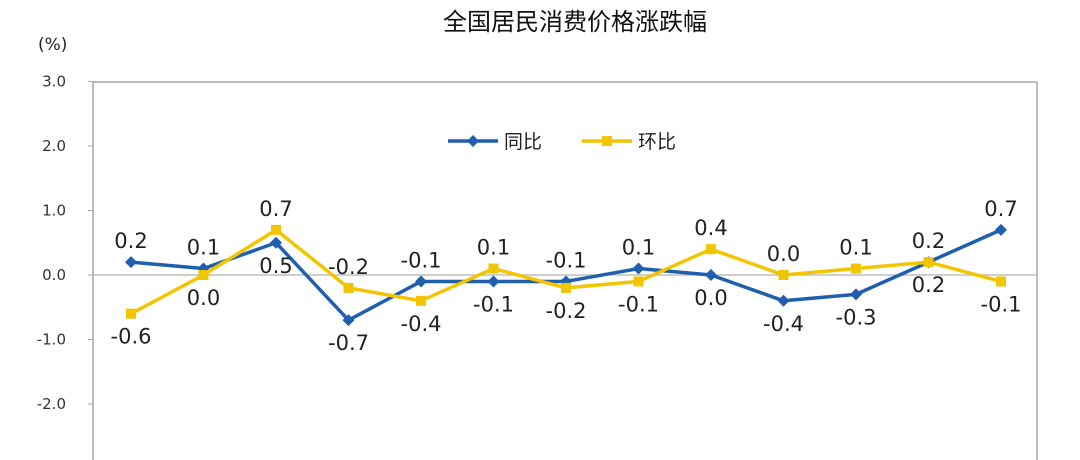  Describe the element at coordinates (657, 142) in the screenshot. I see `legend-label-2: 环比` at that location.